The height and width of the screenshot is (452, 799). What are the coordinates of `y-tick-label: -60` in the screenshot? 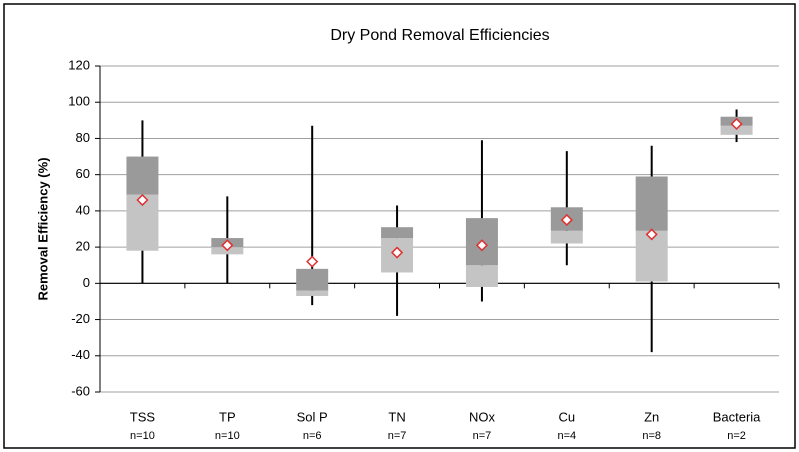 It's located at (80, 390).